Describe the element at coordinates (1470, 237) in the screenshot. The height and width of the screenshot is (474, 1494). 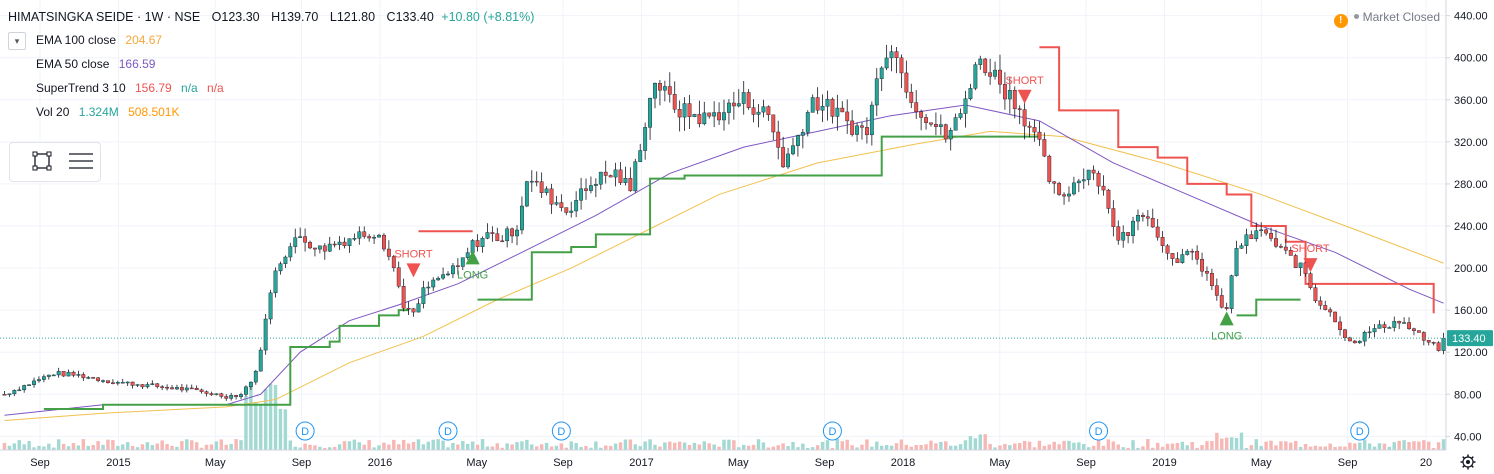
I see `price-axis-bg` at that location.